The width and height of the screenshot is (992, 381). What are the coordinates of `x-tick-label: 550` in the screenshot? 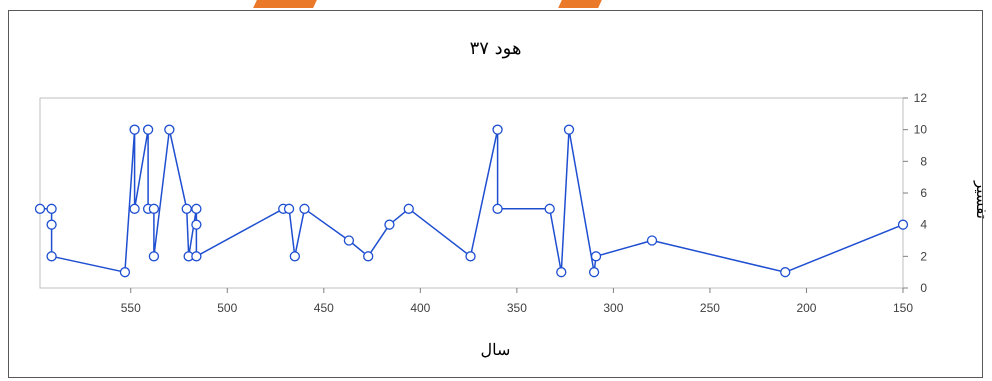 It's located at (131, 308).